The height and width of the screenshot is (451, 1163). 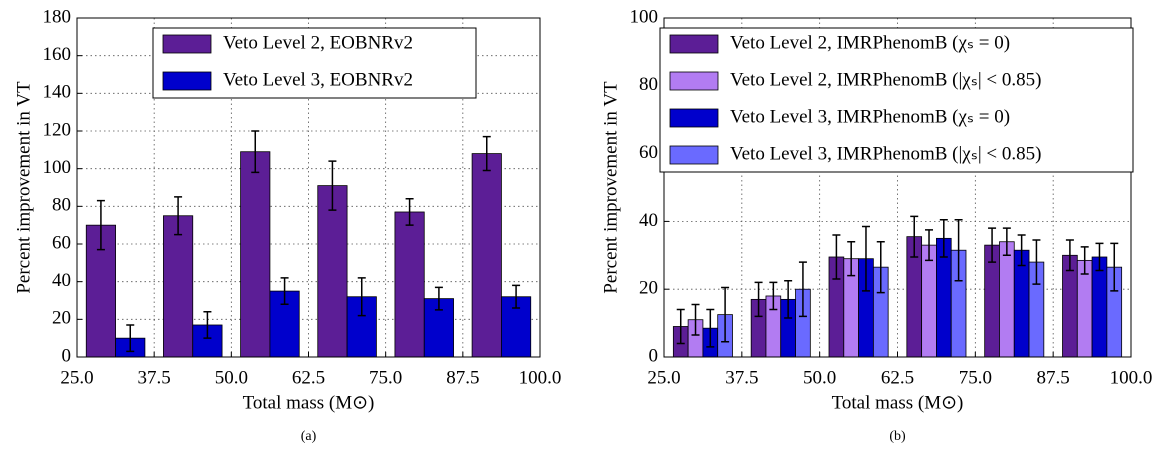 What do you see at coordinates (57, 54) in the screenshot?
I see `y-tick-label: 160` at bounding box center [57, 54].